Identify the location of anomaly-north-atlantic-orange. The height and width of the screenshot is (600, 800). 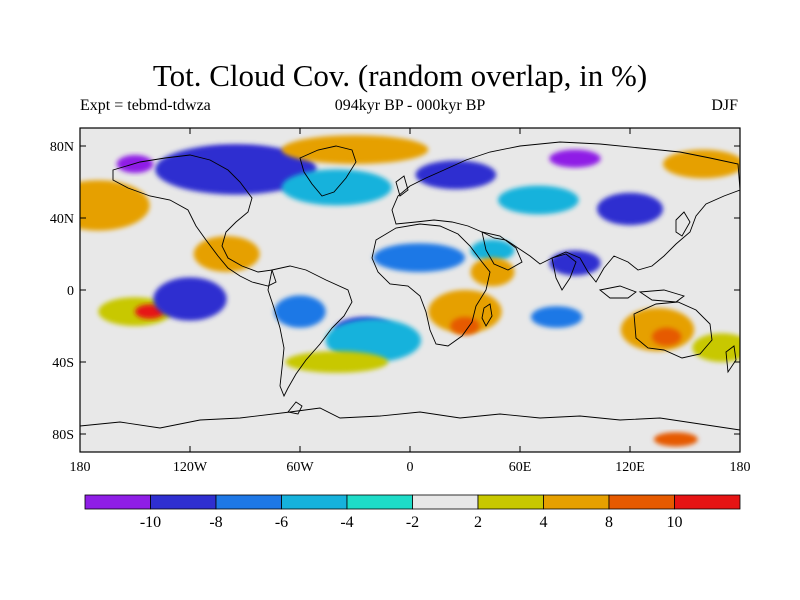
(355, 150).